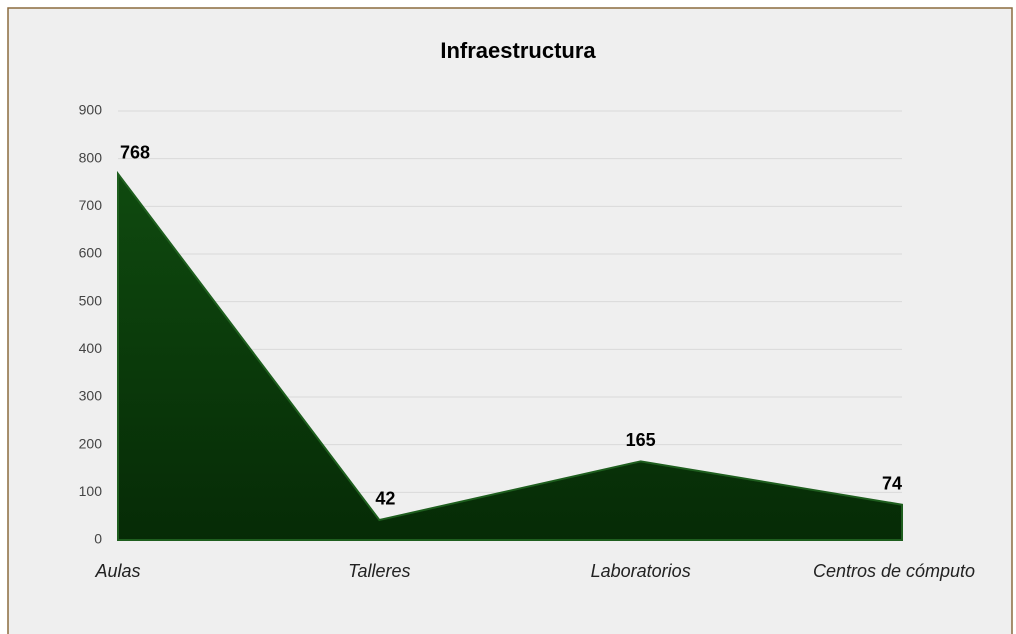 This screenshot has height=634, width=1016. What do you see at coordinates (135, 153) in the screenshot?
I see `data-label: 768` at bounding box center [135, 153].